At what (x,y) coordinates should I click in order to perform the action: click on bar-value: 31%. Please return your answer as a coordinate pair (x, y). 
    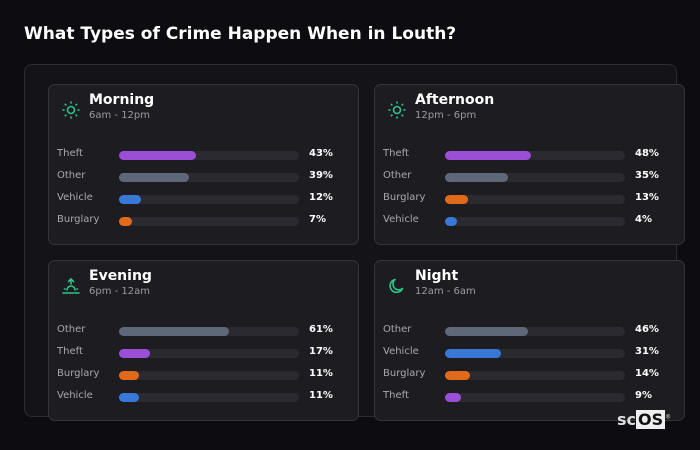
    Looking at the image, I should click on (647, 351).